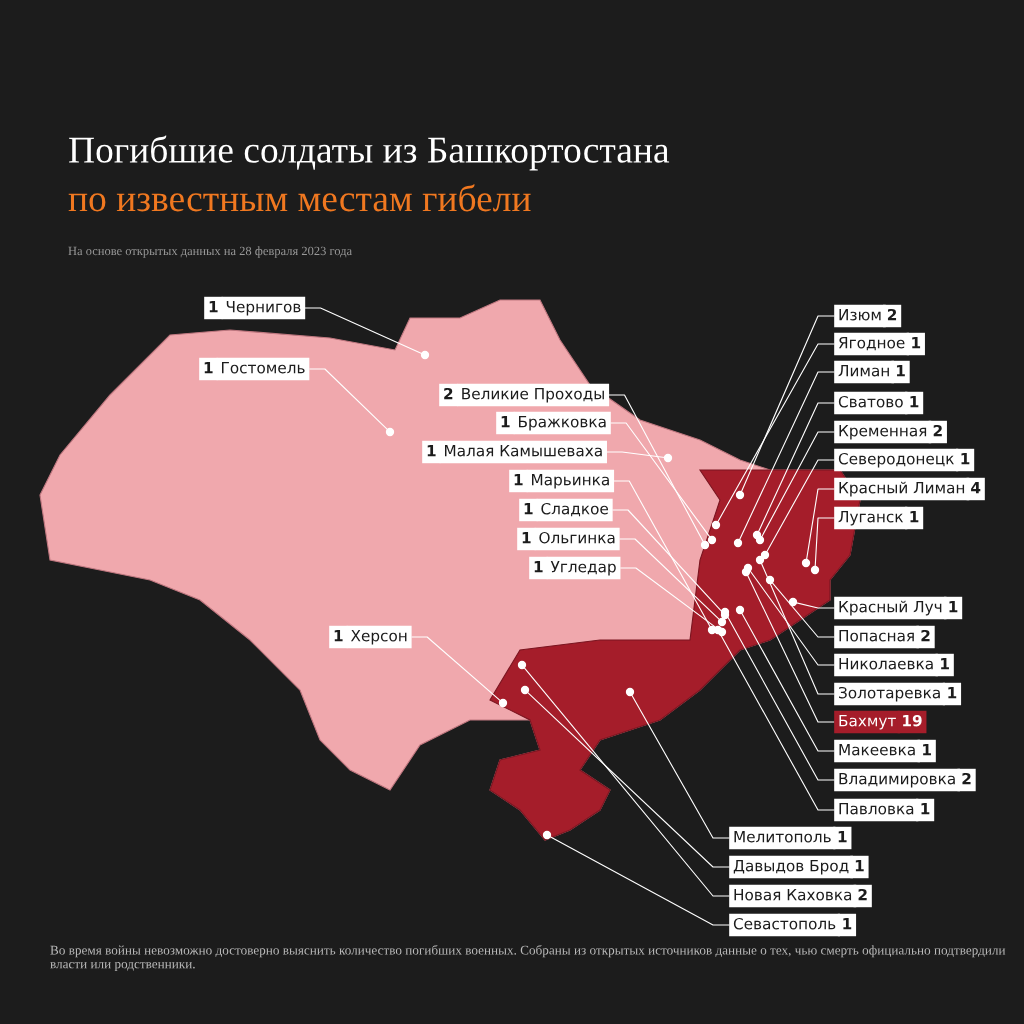 The height and width of the screenshot is (1024, 1024). What do you see at coordinates (867, 722) in the screenshot?
I see `category-label: Бахмут` at bounding box center [867, 722].